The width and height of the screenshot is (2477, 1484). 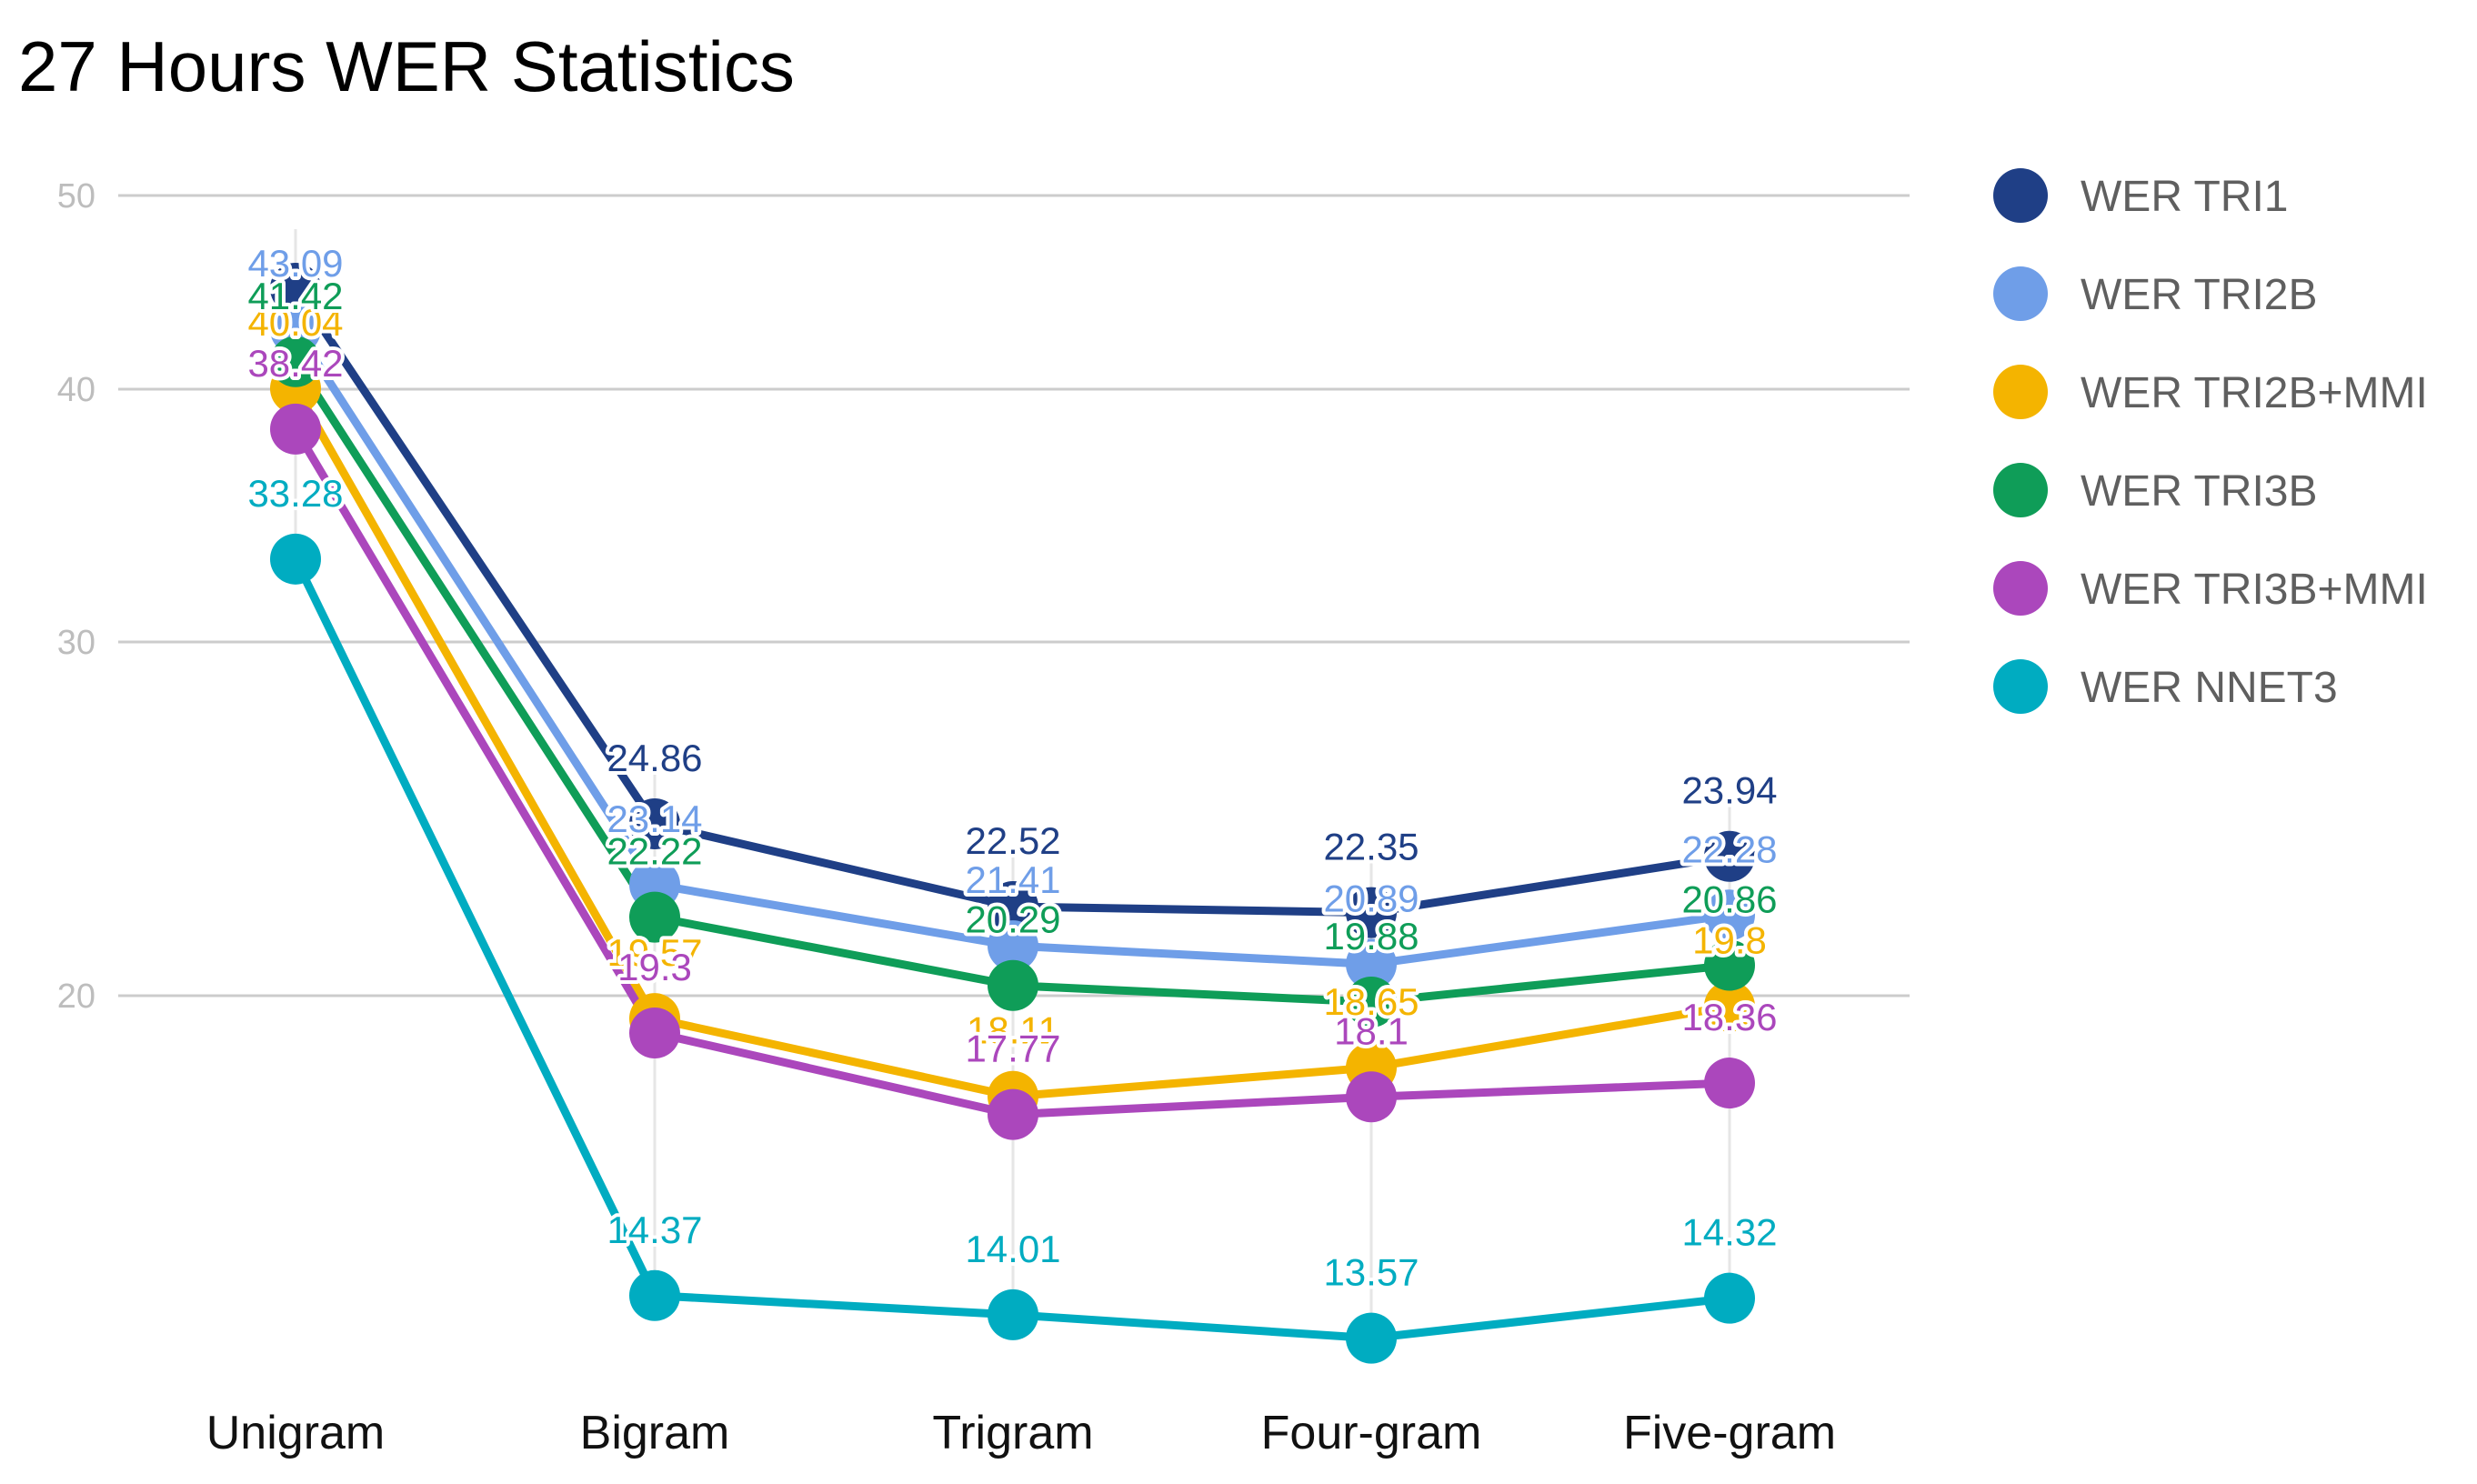 I want to click on data-label-wer-tri3b: 20.86, so click(x=1729, y=899).